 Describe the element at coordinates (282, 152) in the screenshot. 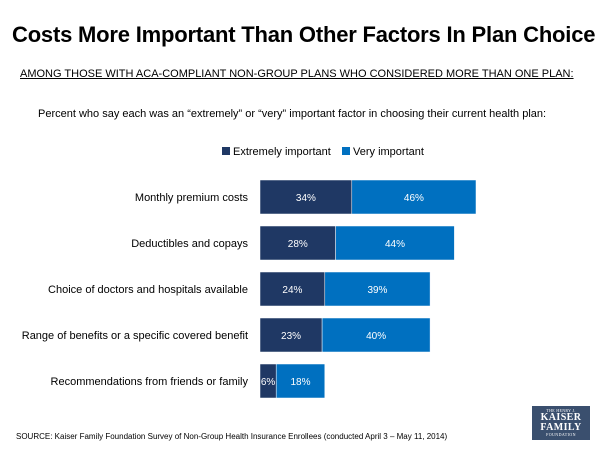

I see `legend-label-0: Extremely important` at that location.